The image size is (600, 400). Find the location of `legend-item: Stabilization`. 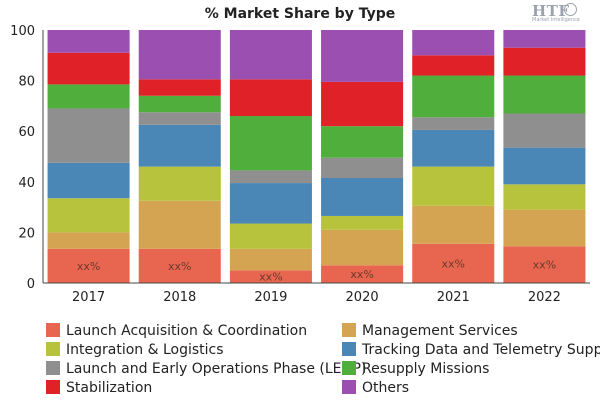

legend-item: Stabilization is located at coordinates (99, 388).